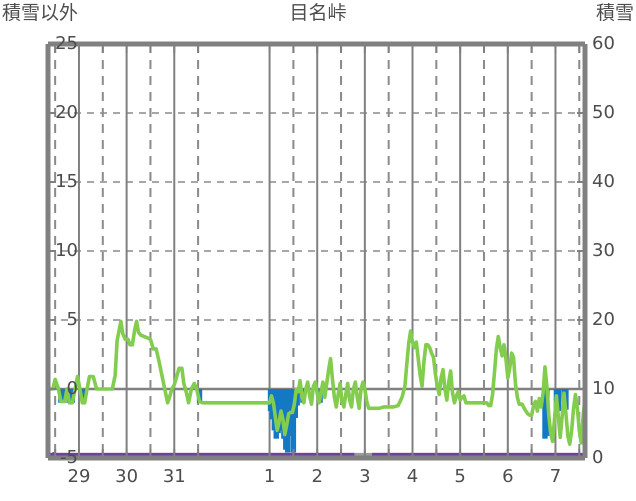 This screenshot has height=501, width=636. I want to click on x-axis-tick-label: 7, so click(555, 476).